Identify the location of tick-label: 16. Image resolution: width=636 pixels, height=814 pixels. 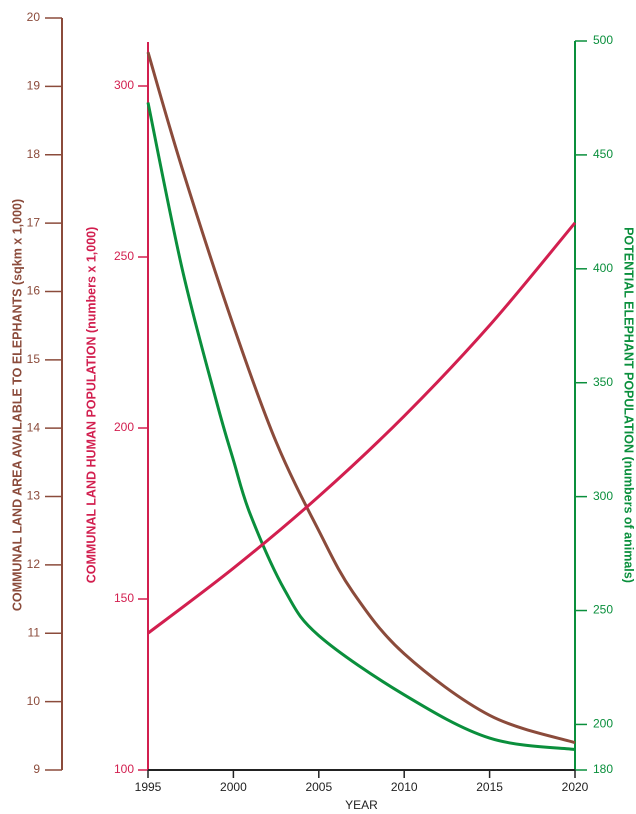
(34, 291).